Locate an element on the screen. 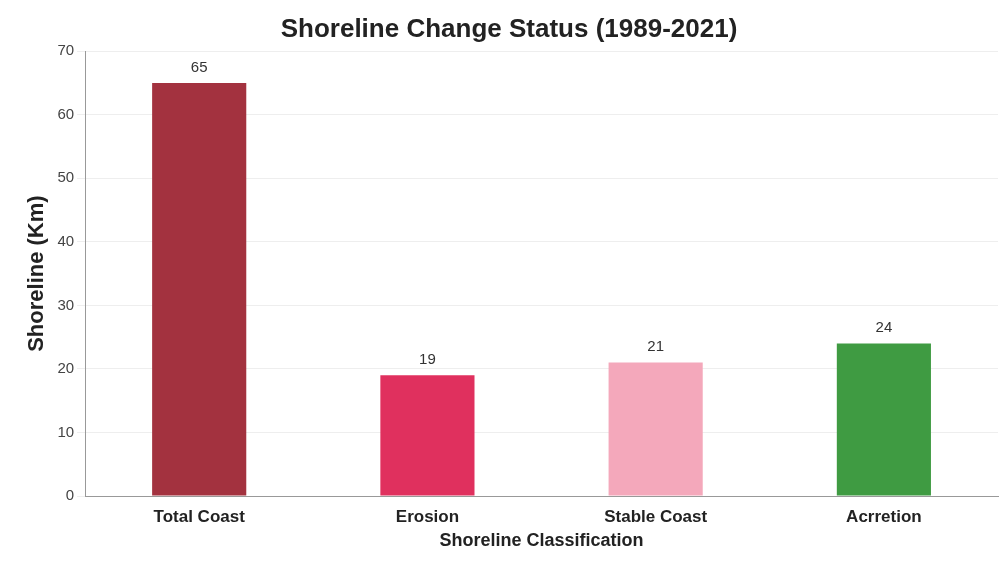 The image size is (1006, 562). y-axis-title: Shoreline (Km) is located at coordinates (36, 273).